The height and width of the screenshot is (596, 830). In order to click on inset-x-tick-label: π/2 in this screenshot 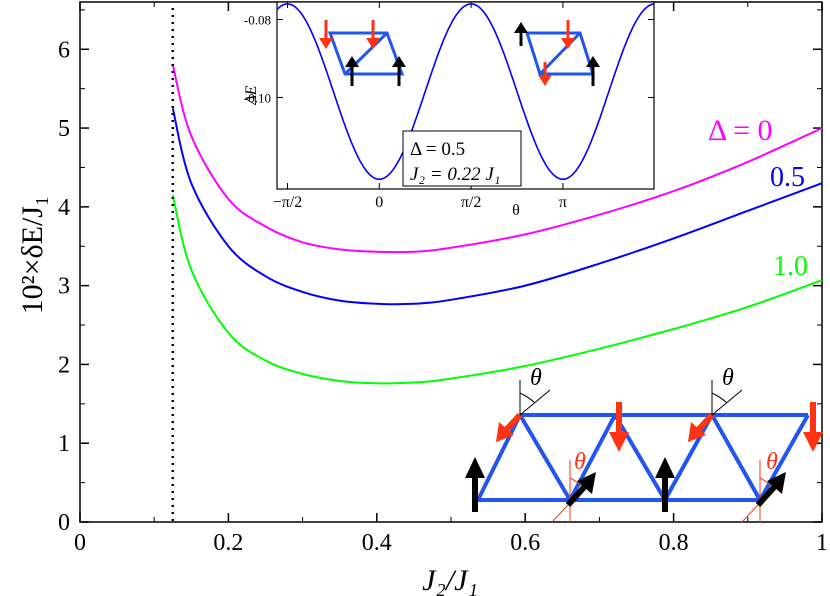, I will do `click(471, 202)`.